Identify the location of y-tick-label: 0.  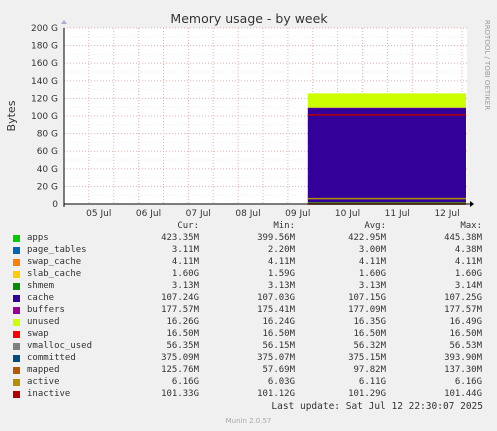
(55, 205).